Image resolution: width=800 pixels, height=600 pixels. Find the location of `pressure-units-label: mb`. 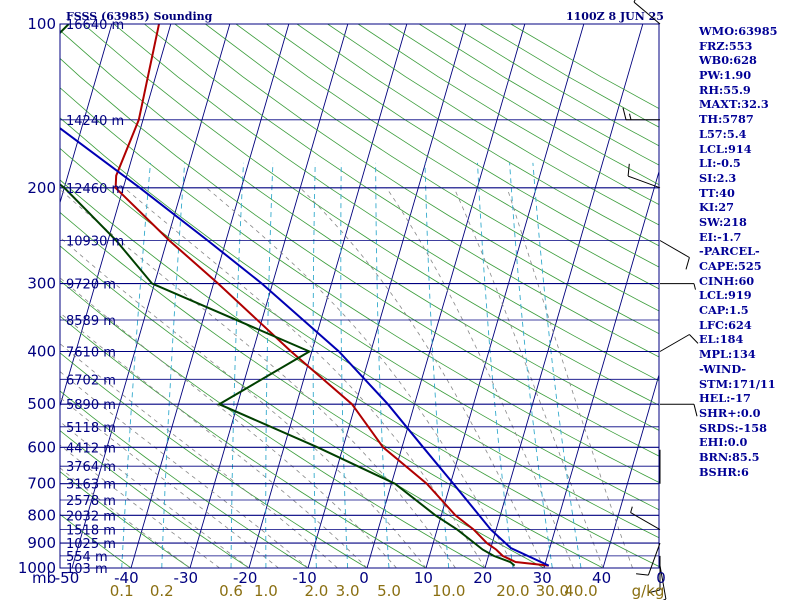

pressure-units-label: mb is located at coordinates (44, 578).